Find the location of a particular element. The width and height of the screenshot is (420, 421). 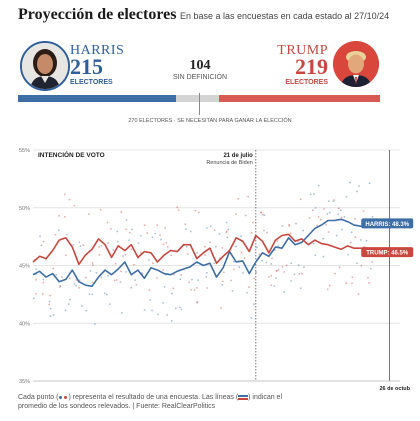

threshold-marker is located at coordinates (199, 104).